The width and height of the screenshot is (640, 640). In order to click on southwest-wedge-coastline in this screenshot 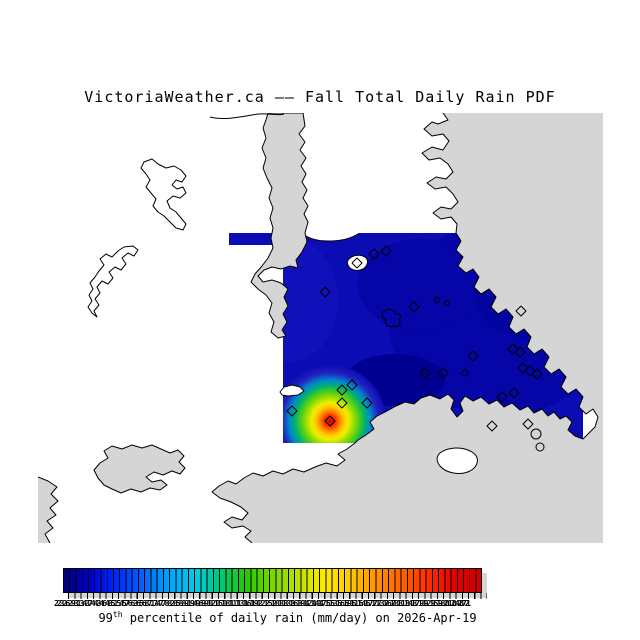, I will do `click(48, 509)`.